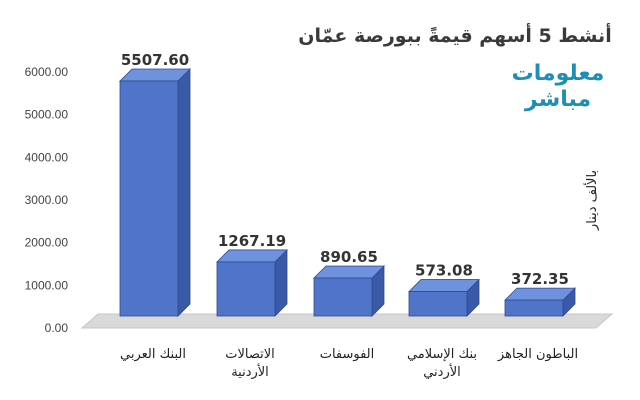 Image resolution: width=640 pixels, height=400 pixels. I want to click on y-tick-label: 5000.00, so click(47, 115).